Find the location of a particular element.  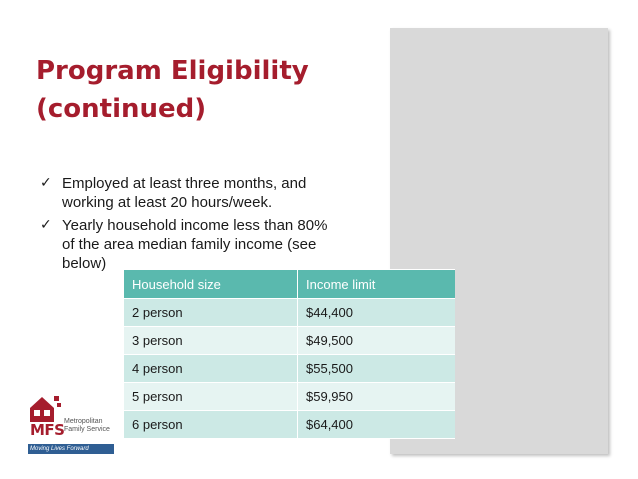

title-line-2: (continued) is located at coordinates (121, 109).